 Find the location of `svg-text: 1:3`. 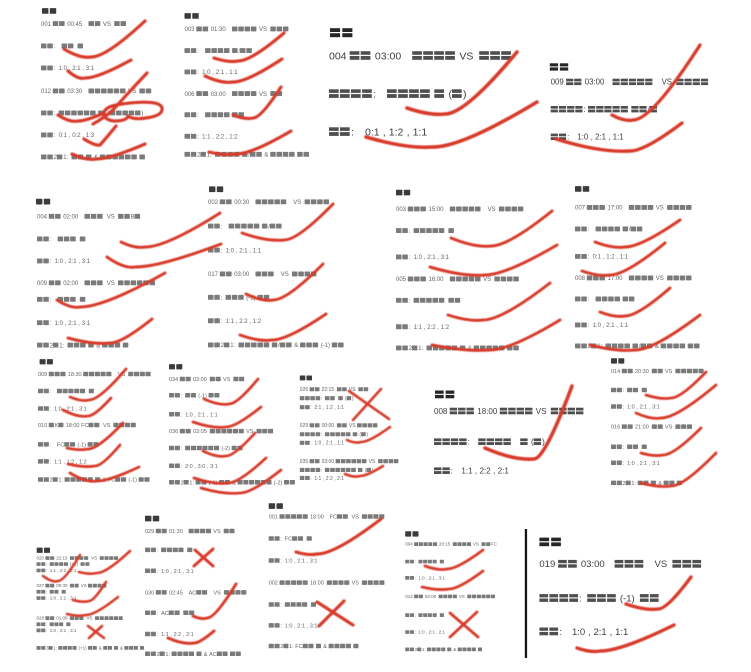

svg-text: 1:3 is located at coordinates (90, 136).